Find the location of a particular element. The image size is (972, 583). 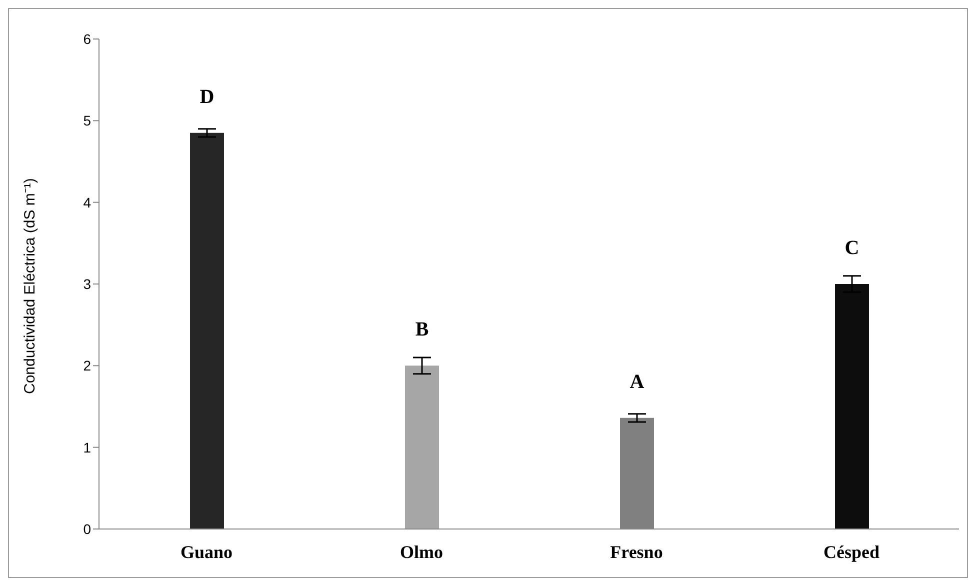

data-label: A is located at coordinates (637, 381).